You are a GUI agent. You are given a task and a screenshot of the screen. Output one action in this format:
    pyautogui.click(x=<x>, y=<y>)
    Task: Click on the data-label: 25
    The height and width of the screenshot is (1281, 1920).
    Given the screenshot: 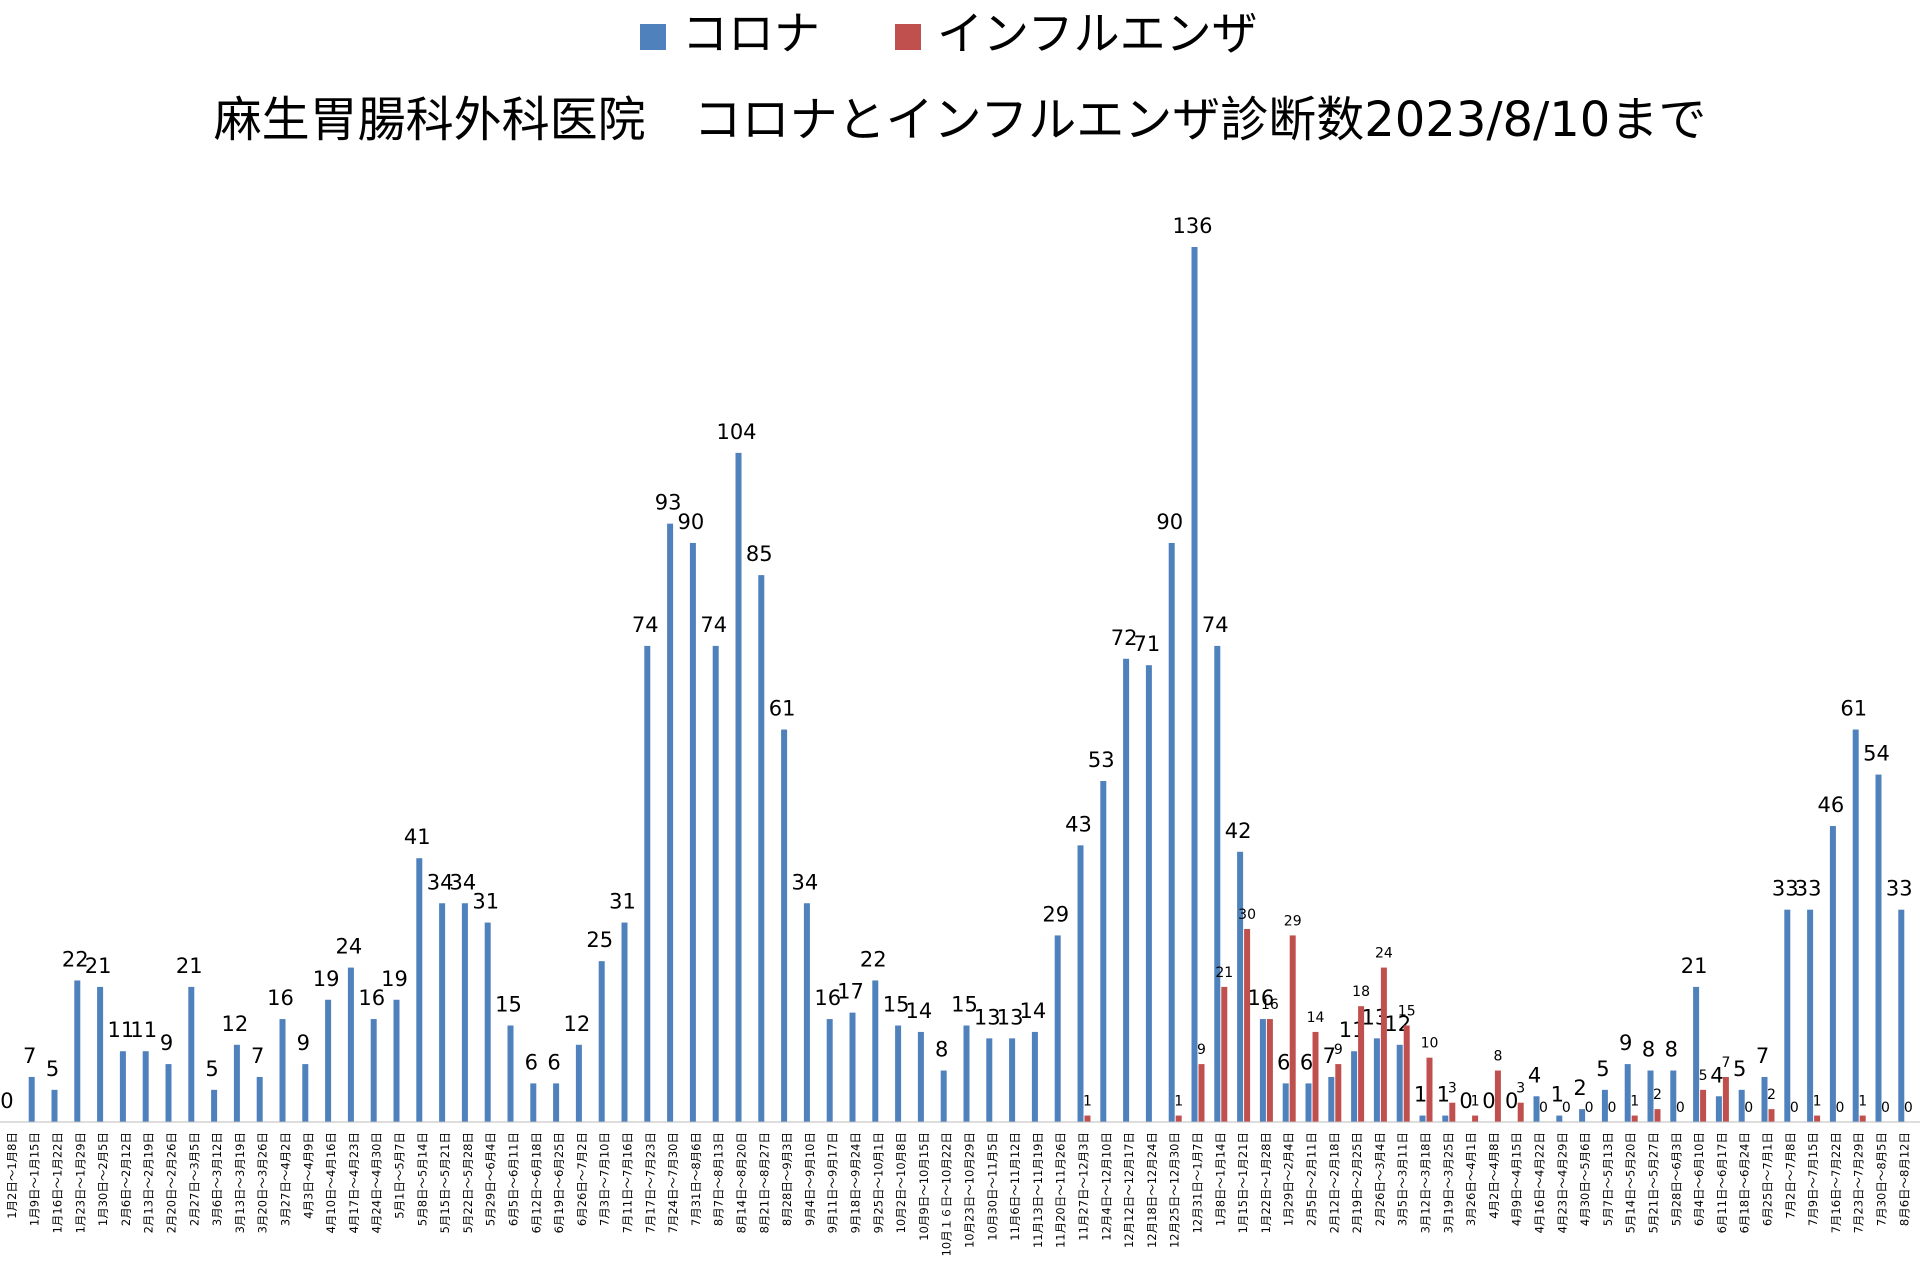 What is the action you would take?
    pyautogui.click(x=599, y=940)
    